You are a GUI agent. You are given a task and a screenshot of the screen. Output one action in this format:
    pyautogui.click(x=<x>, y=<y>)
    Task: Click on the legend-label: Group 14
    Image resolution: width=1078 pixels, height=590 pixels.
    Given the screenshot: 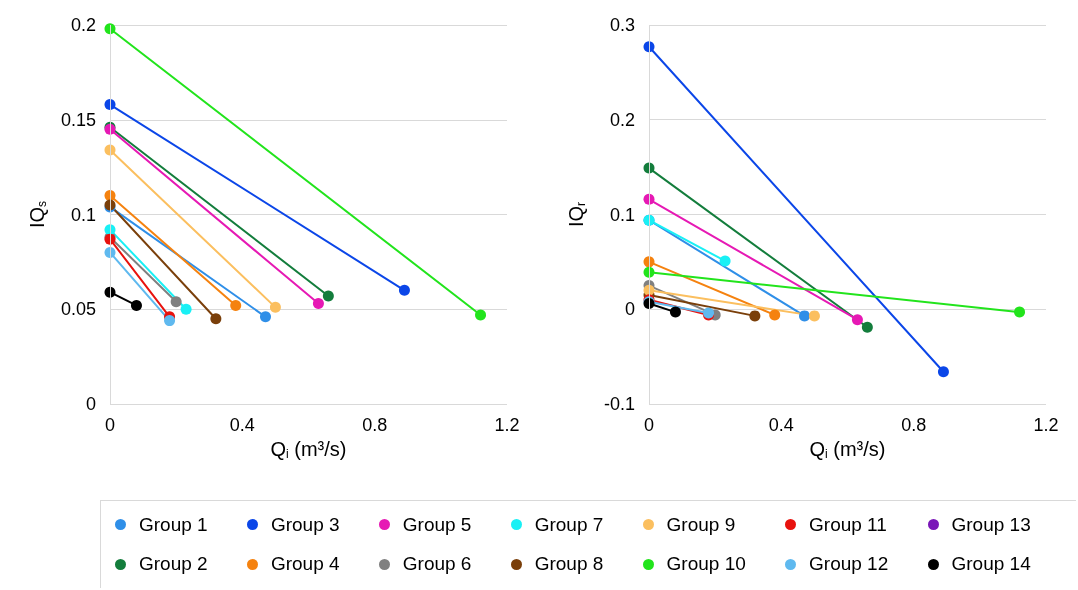 What is the action you would take?
    pyautogui.click(x=991, y=564)
    